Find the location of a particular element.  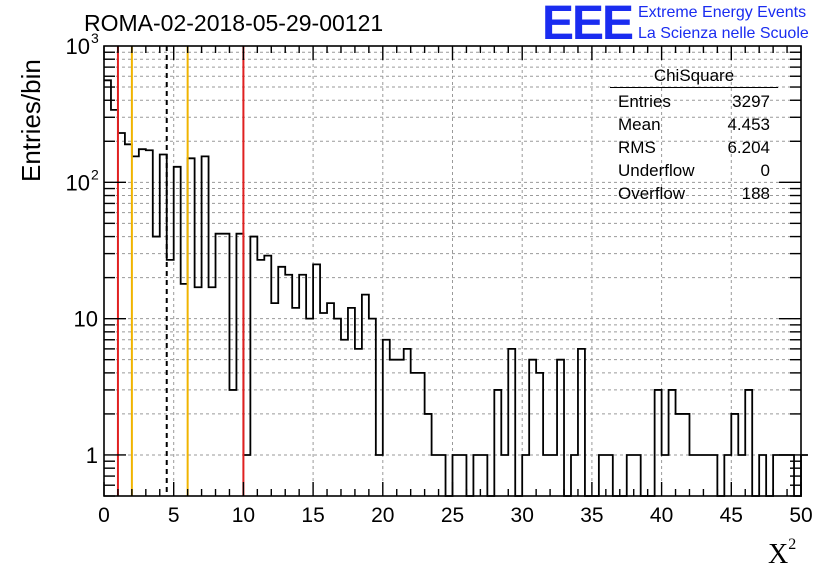

x-axis-label-base: X is located at coordinates (778, 554).